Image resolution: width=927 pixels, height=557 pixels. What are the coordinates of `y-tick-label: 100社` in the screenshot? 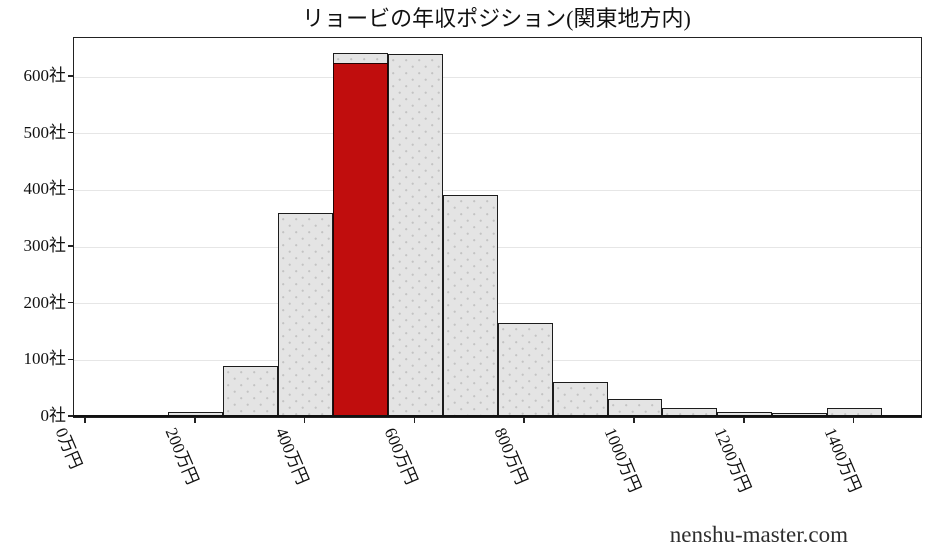 It's located at (45, 359).